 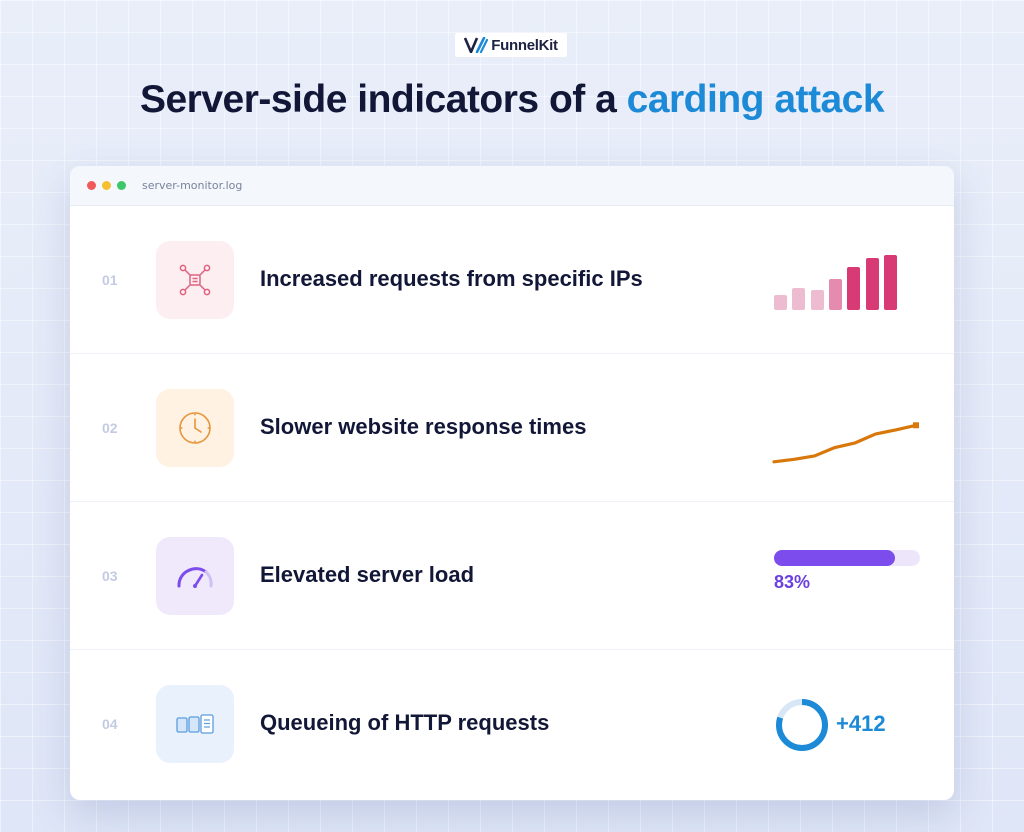 I want to click on gauge-icon, so click(x=195, y=577).